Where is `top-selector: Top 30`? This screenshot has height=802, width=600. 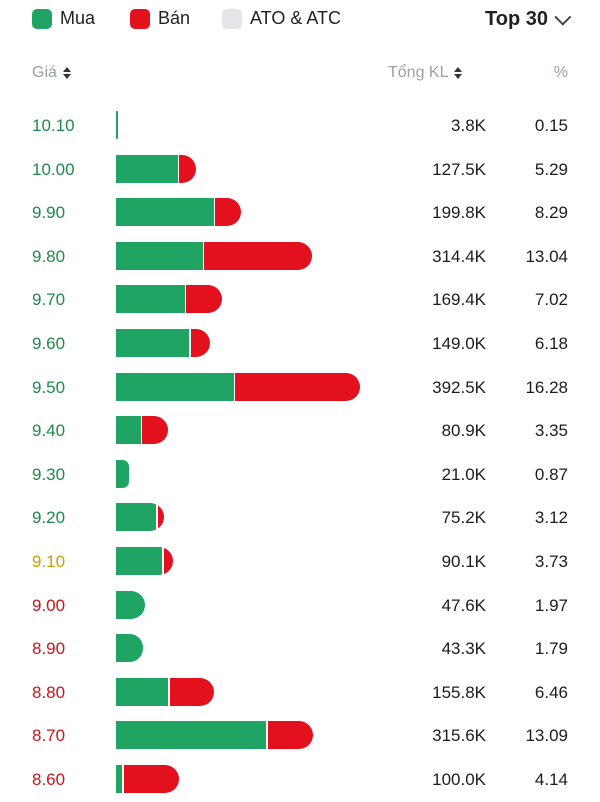 top-selector: Top 30 is located at coordinates (528, 19).